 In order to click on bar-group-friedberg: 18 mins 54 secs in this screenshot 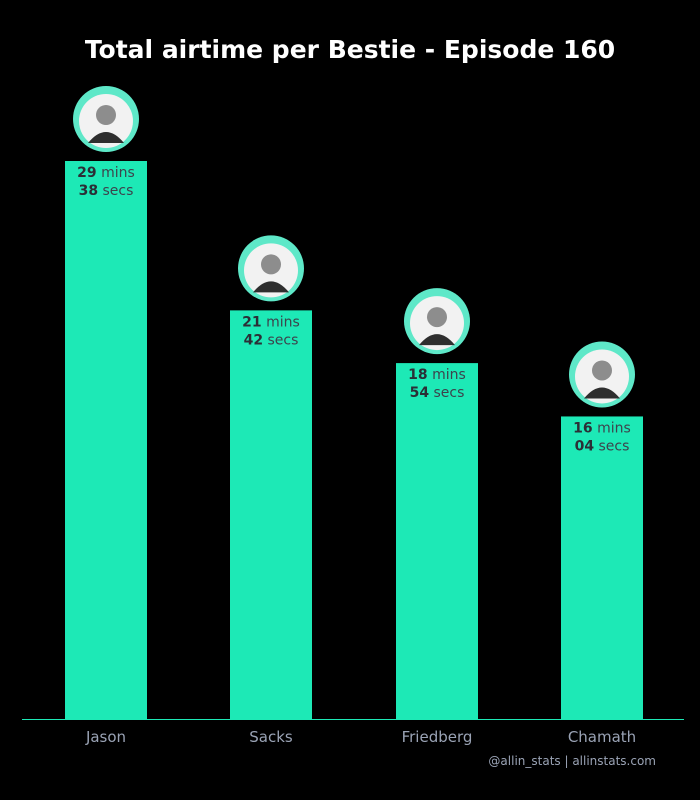, I will do `click(437, 503)`.